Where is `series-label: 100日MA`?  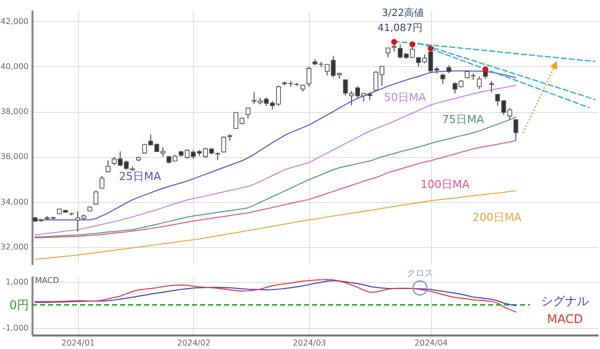 series-label: 100日MA is located at coordinates (445, 184).